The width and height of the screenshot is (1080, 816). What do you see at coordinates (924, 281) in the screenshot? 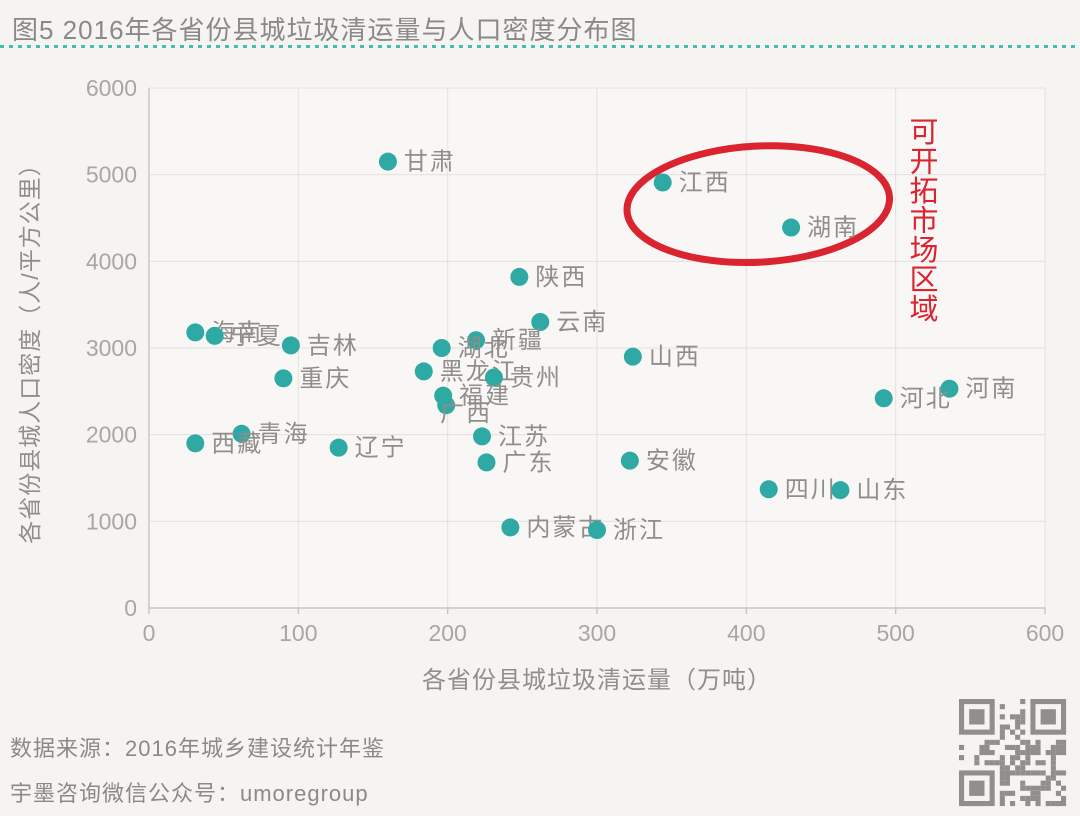
I see `annotation-char: 区` at bounding box center [924, 281].